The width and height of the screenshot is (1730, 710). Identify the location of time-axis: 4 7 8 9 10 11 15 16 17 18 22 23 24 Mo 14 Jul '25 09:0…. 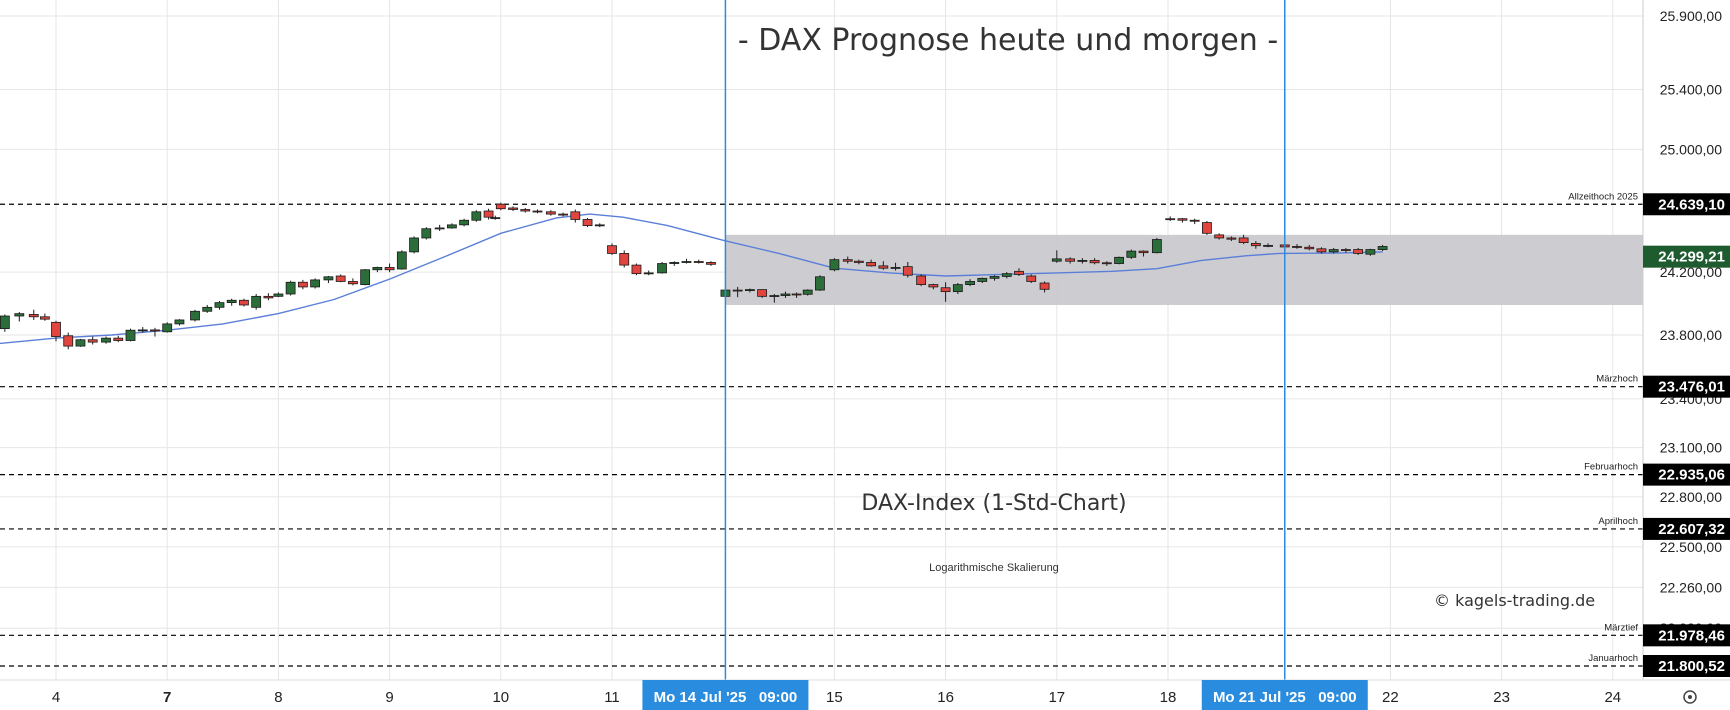
(865, 694).